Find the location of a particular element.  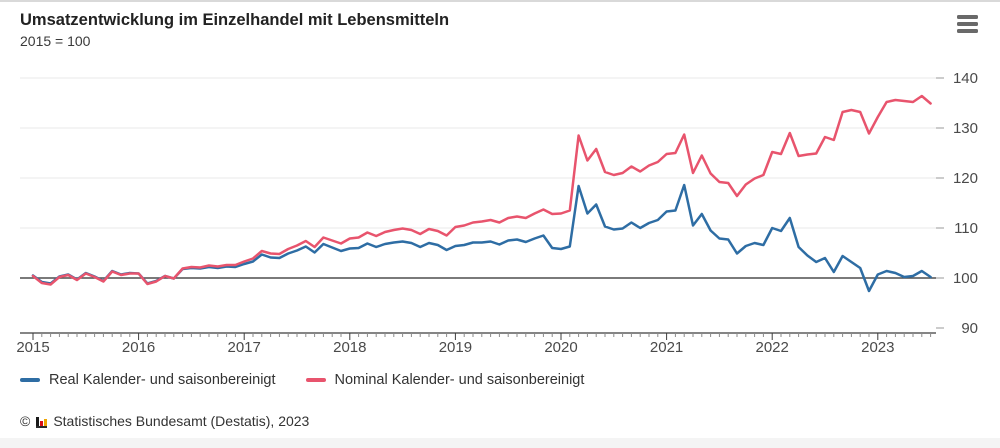

legend-item-real: Real Kalender- und saisonbereinigt is located at coordinates (148, 380).